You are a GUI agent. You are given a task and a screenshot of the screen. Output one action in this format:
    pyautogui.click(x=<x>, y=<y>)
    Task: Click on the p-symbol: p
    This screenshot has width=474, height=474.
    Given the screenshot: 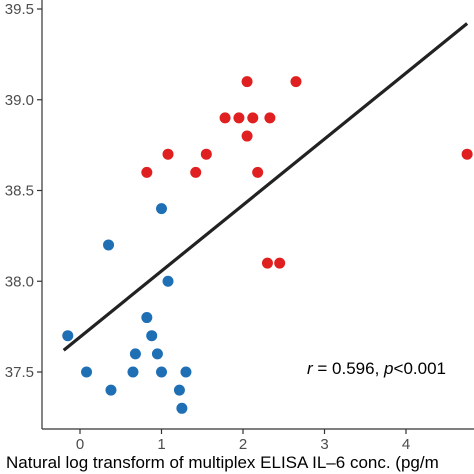 What is the action you would take?
    pyautogui.click(x=388, y=368)
    